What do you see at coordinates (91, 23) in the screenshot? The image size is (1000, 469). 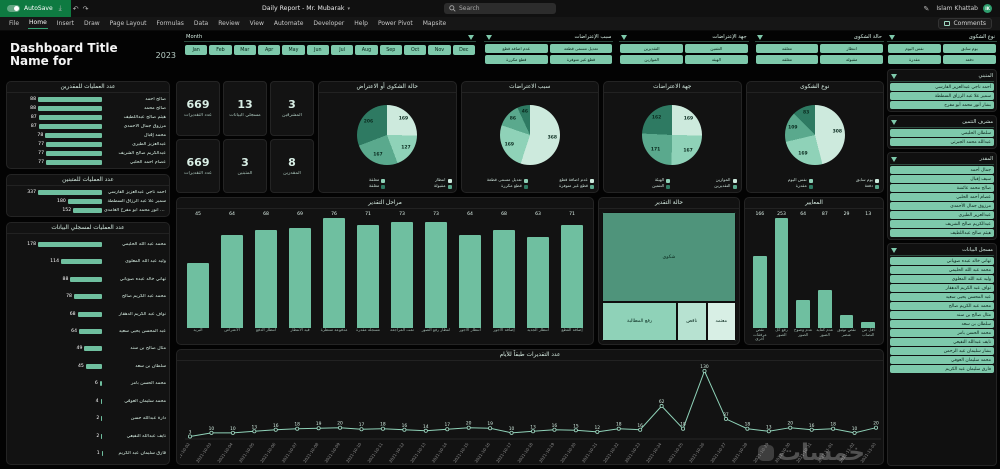 I see `ribbon-tab-draw: Draw` at bounding box center [91, 23].